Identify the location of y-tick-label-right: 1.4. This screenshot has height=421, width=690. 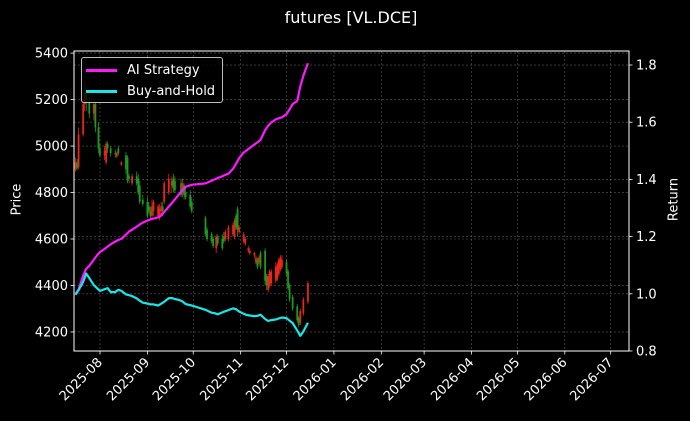
(646, 180).